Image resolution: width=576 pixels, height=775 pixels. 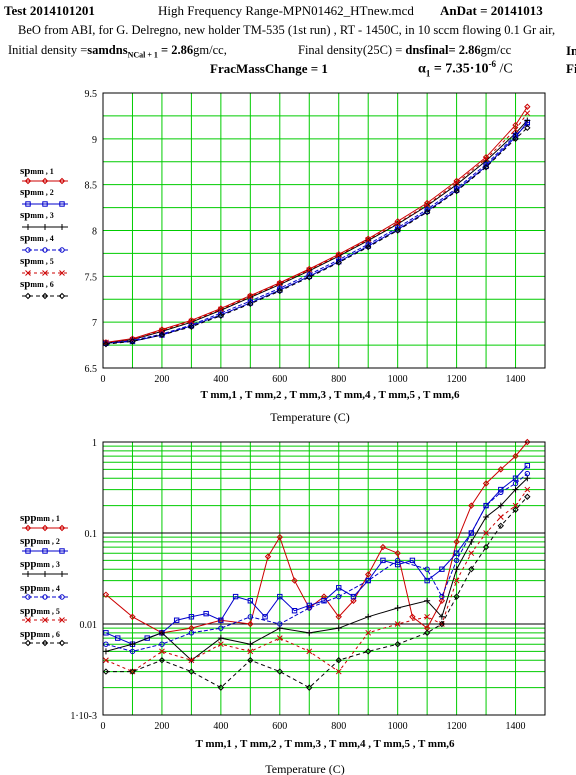 I want to click on y-tick-label: 9.5, so click(x=91, y=94).